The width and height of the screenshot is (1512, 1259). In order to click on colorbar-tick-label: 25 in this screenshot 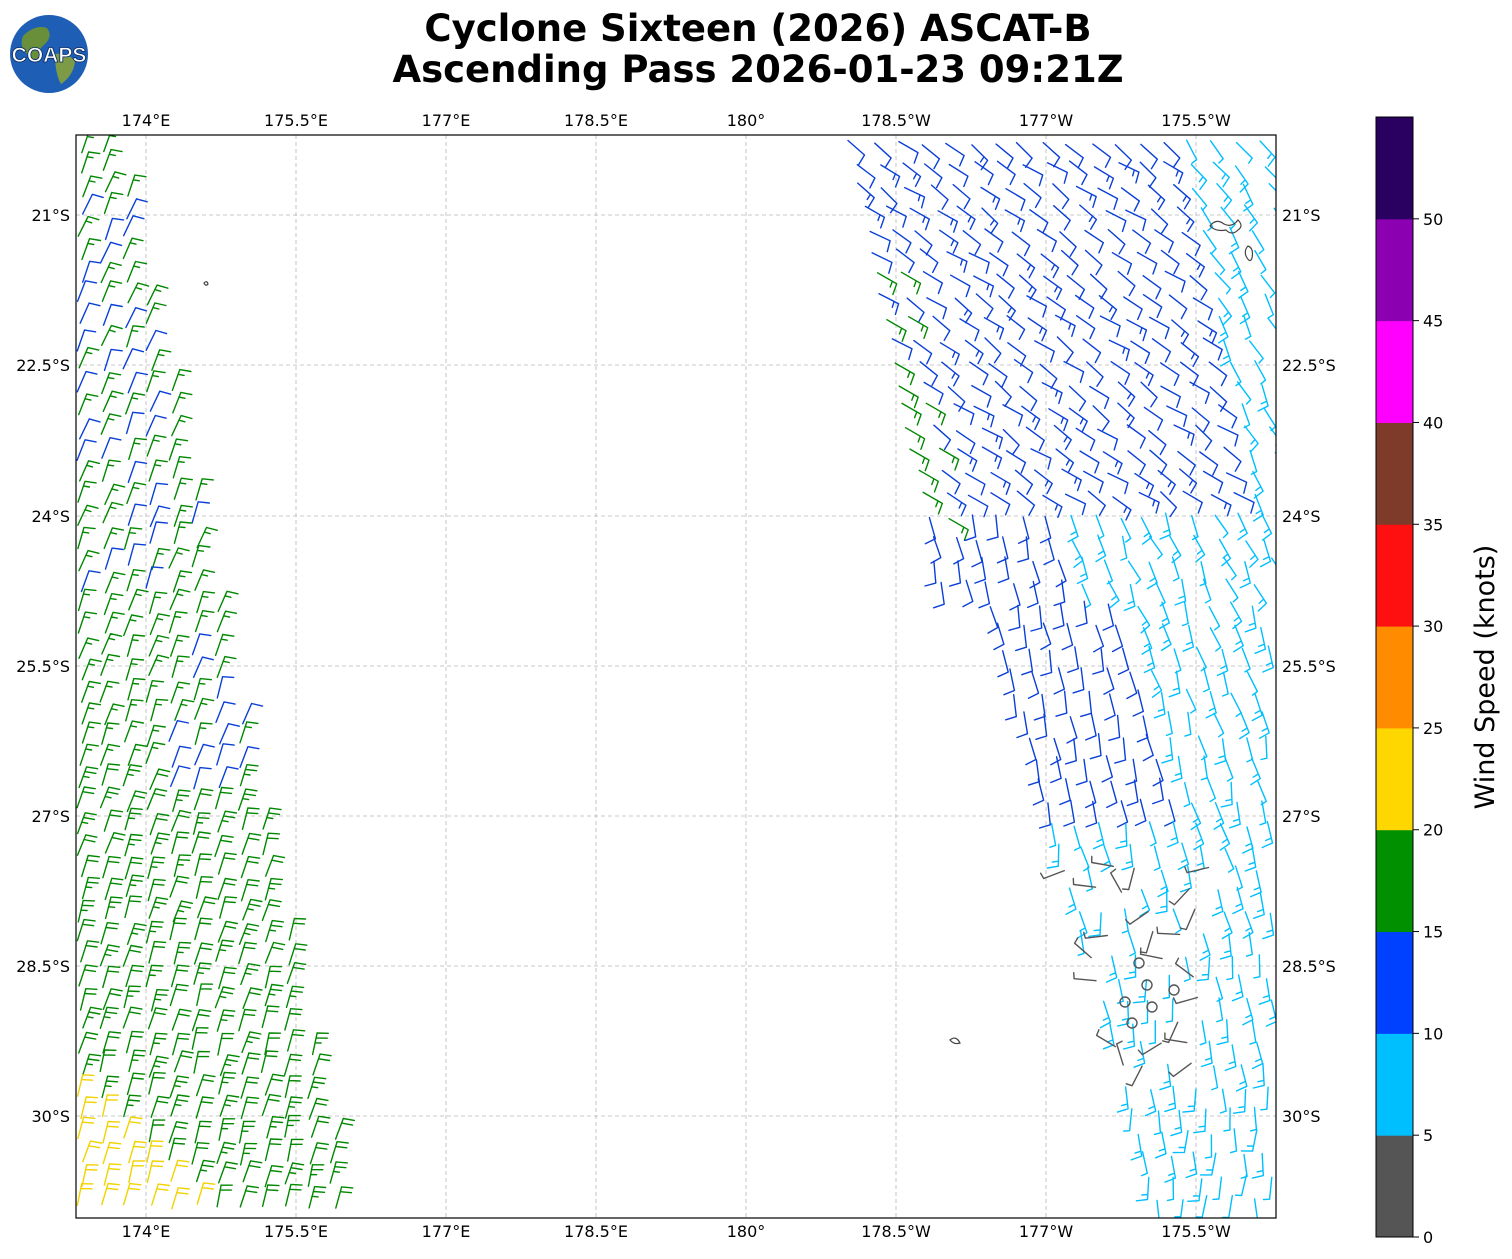, I will do `click(1433, 728)`.